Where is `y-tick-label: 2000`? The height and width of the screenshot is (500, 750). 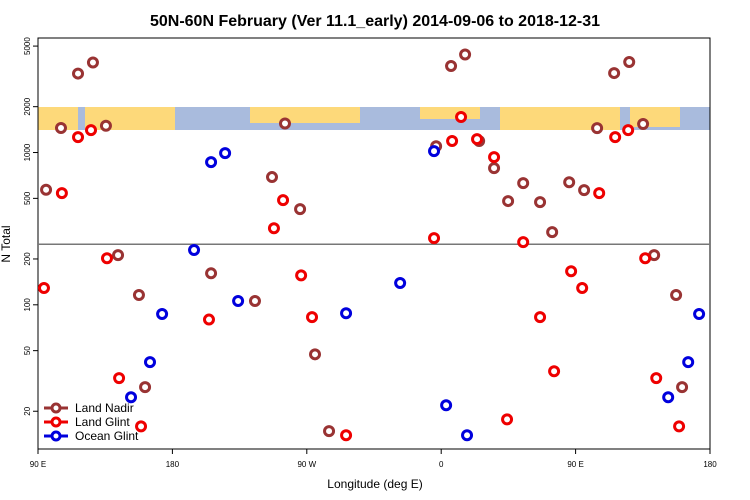
y-tick-label: 2000 is located at coordinates (27, 106).